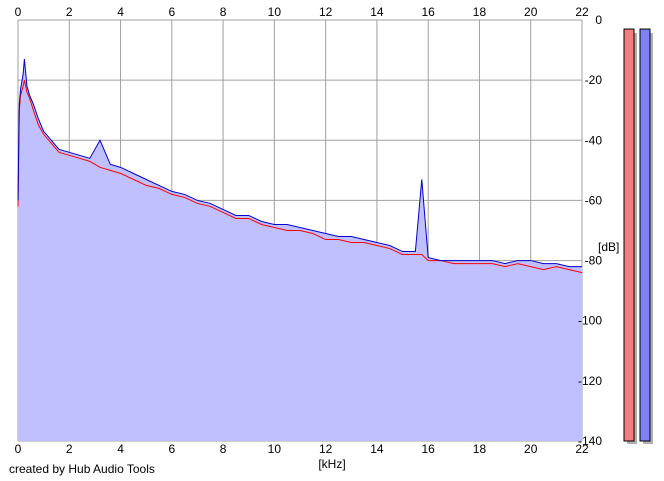  I want to click on x-tick-label-bottom: 18, so click(480, 449).